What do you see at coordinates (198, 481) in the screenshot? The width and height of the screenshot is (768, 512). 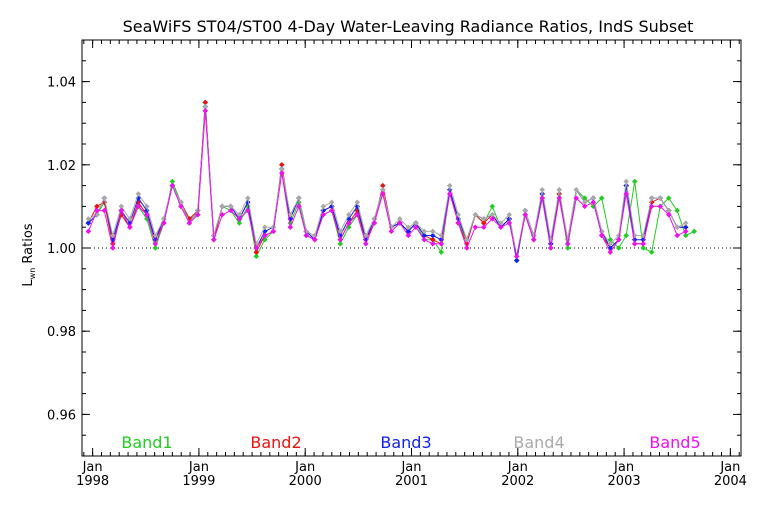 I see `x-tick-label-year: 1999` at bounding box center [198, 481].